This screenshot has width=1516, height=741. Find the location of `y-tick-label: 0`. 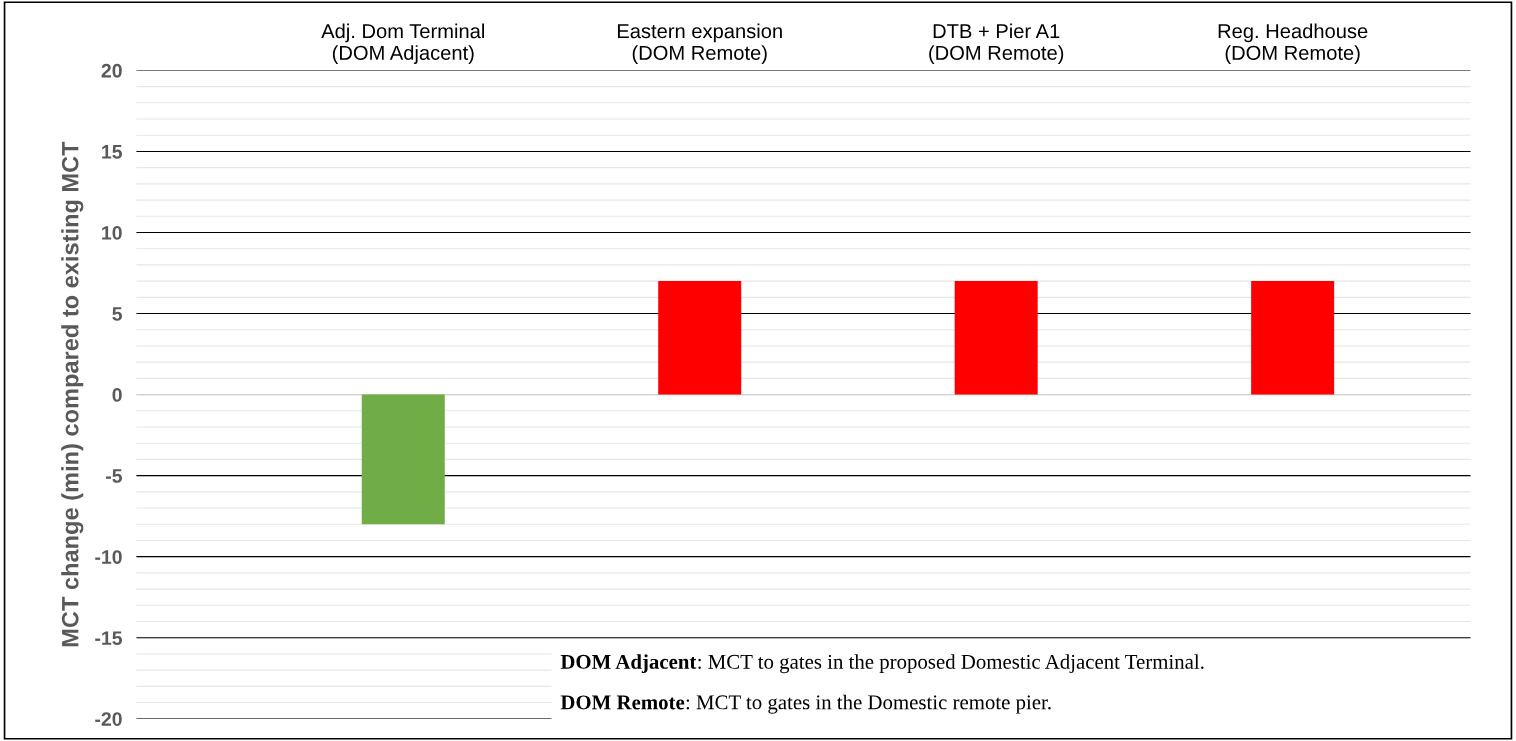

y-tick-label: 0 is located at coordinates (117, 395).